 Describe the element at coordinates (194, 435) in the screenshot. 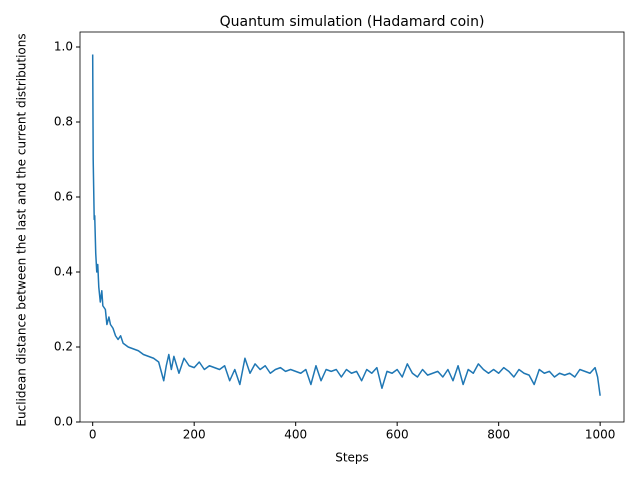

I see `x-tick-label: 200` at that location.